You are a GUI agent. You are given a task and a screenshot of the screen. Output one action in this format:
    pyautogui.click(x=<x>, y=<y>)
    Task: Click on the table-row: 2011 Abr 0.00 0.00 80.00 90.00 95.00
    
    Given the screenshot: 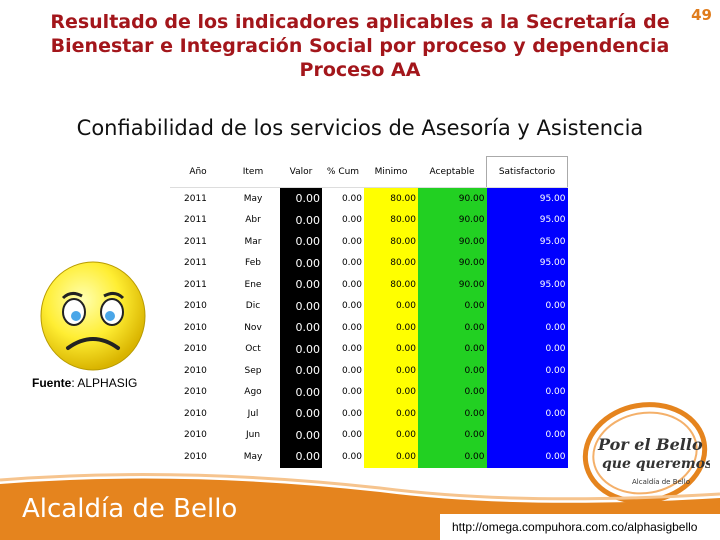 What is the action you would take?
    pyautogui.click(x=369, y=220)
    